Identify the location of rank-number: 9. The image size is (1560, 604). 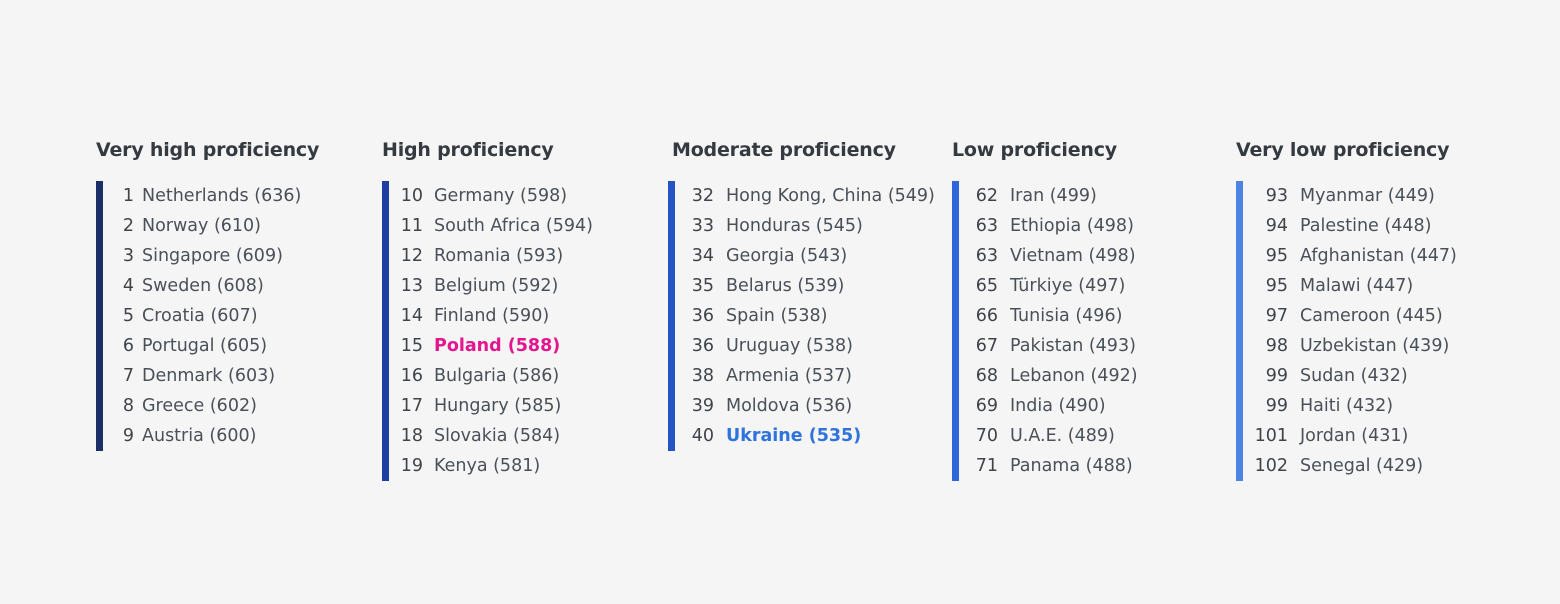
(128, 436).